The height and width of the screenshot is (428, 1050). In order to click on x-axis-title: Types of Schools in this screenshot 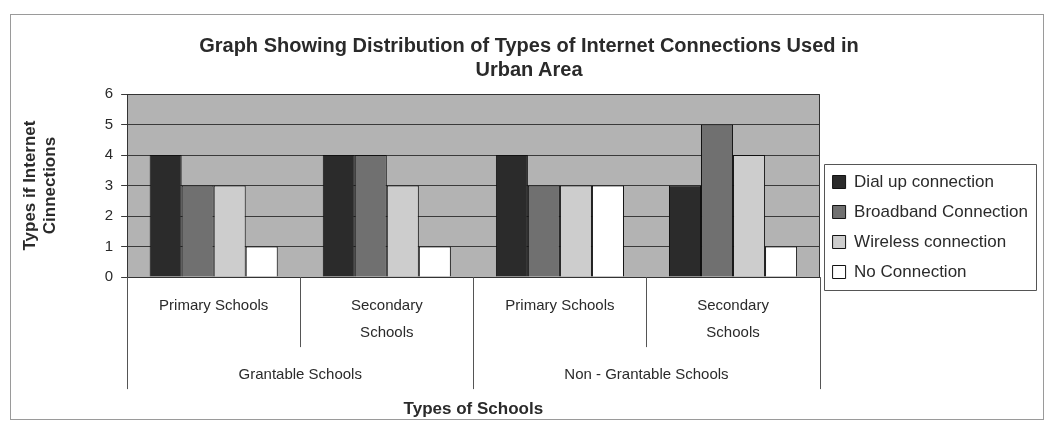, I will do `click(473, 409)`.